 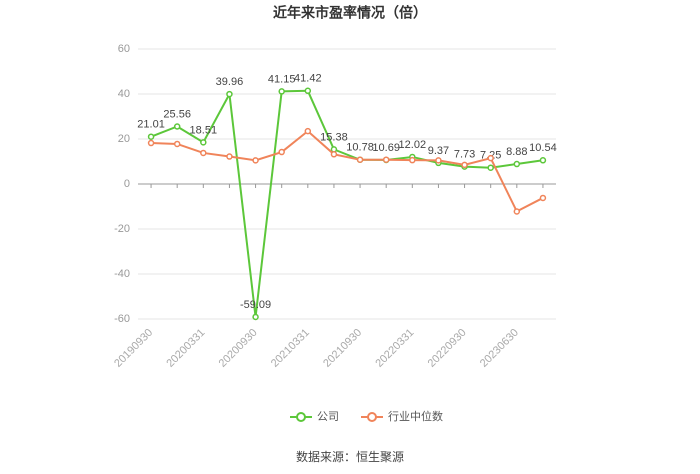 What do you see at coordinates (334, 137) in the screenshot?
I see `data-label: 15.38` at bounding box center [334, 137].